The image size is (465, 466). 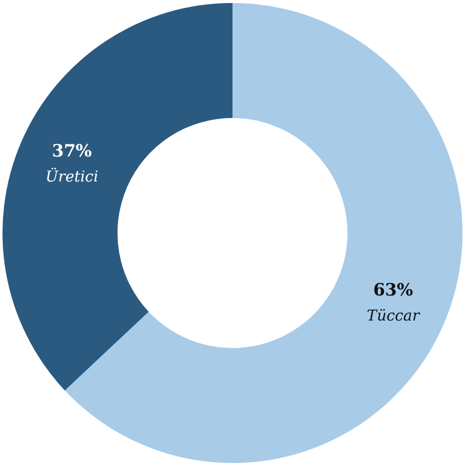 What do you see at coordinates (72, 177) in the screenshot?
I see `slice-label: Üretici` at bounding box center [72, 177].